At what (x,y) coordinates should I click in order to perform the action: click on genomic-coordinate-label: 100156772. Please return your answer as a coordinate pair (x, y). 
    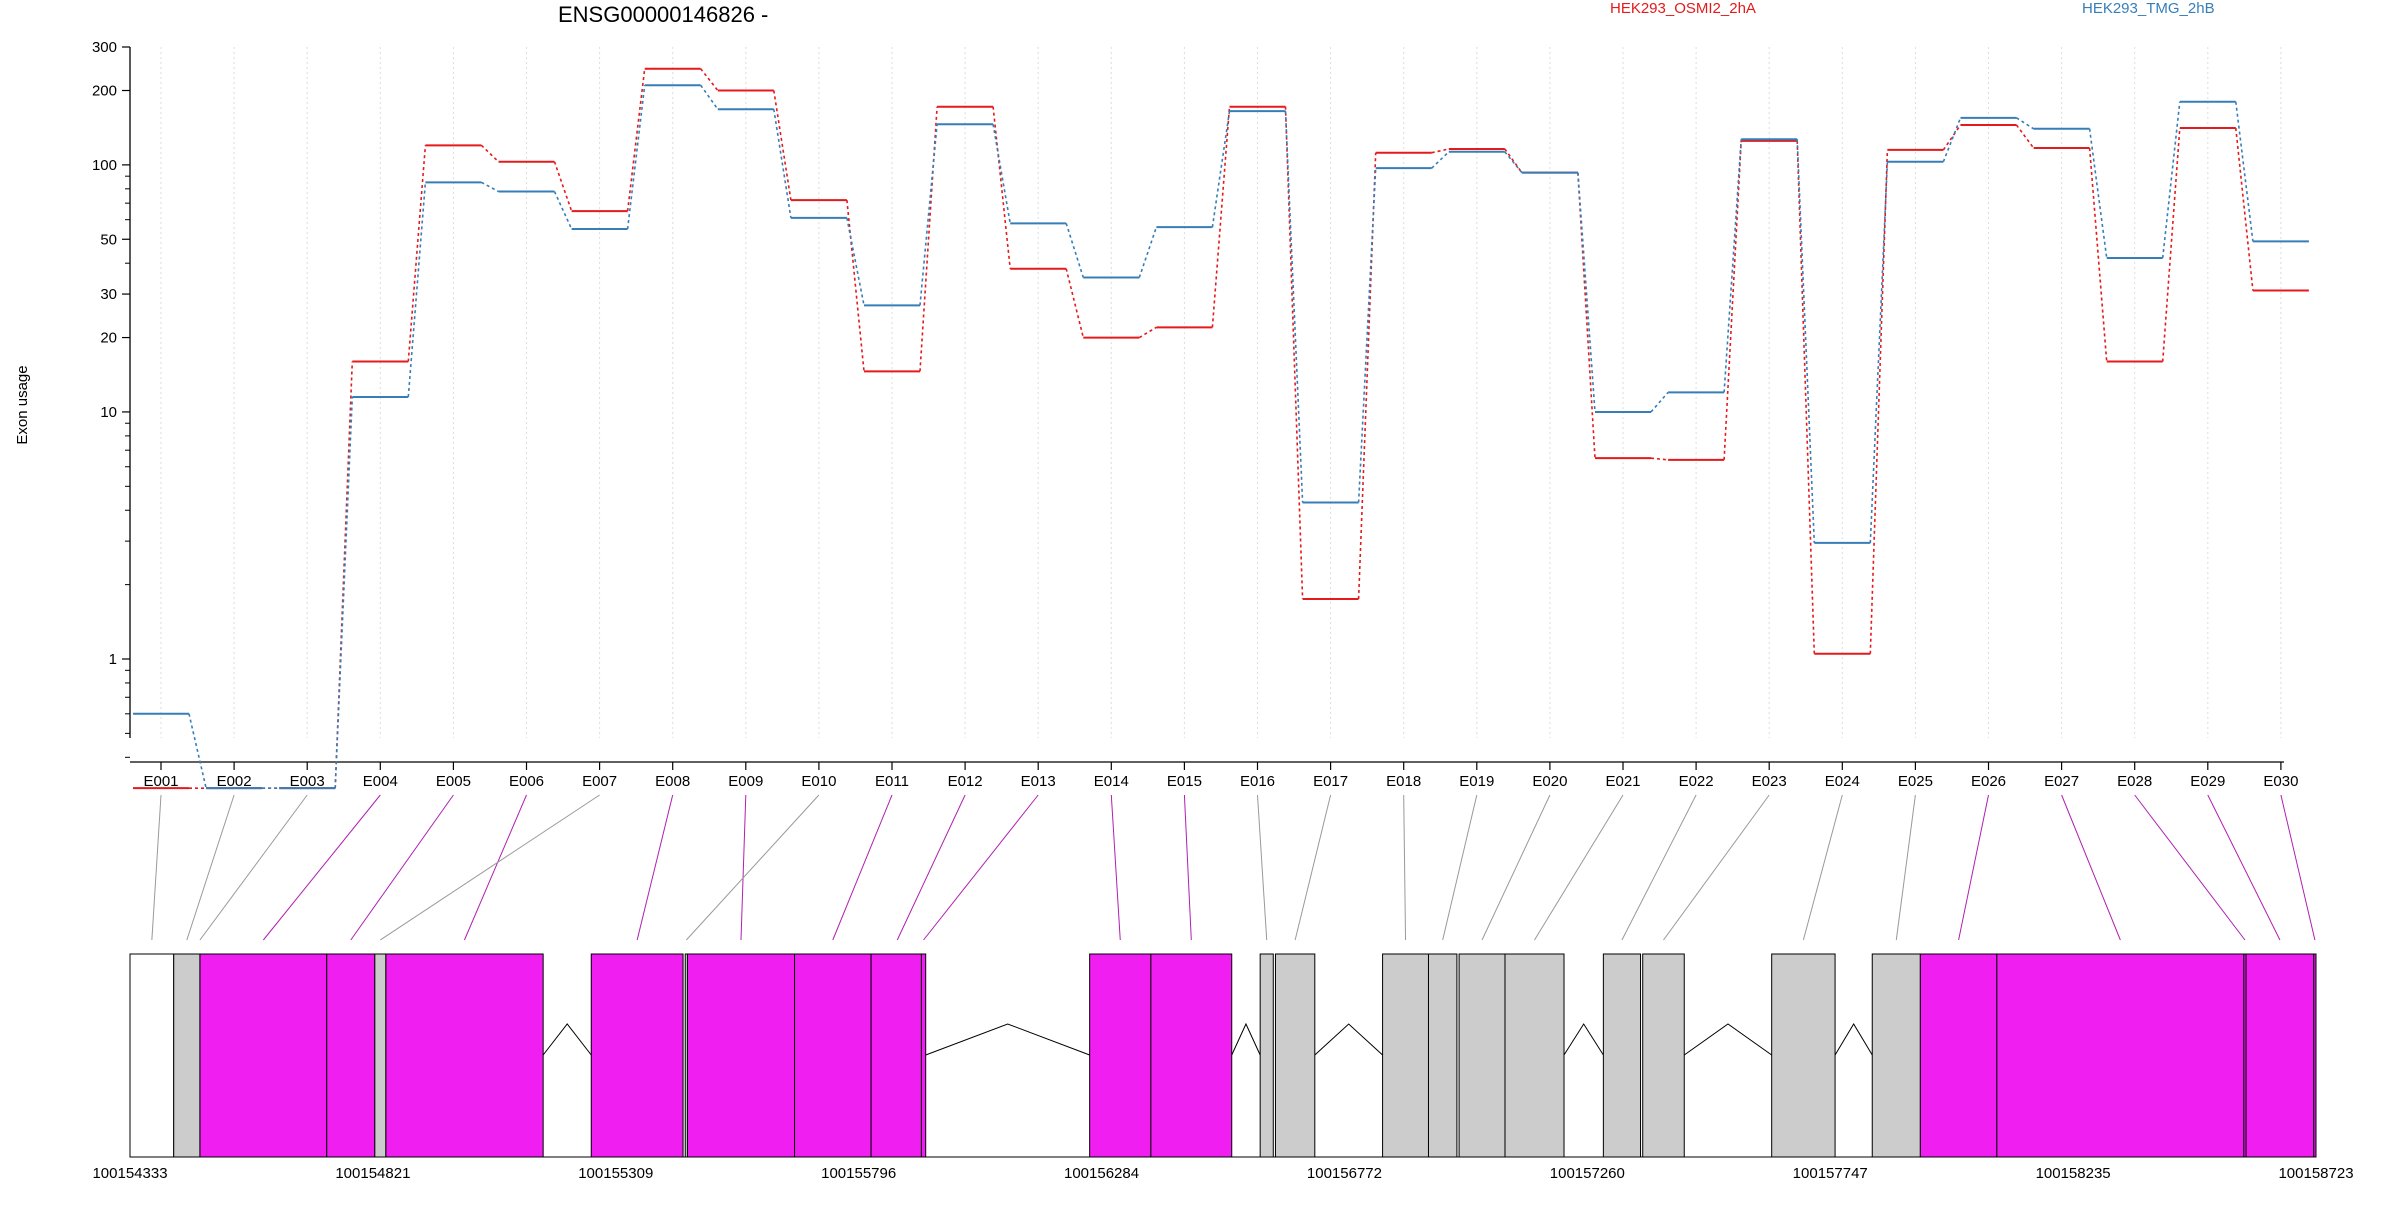
    Looking at the image, I should click on (1344, 1173).